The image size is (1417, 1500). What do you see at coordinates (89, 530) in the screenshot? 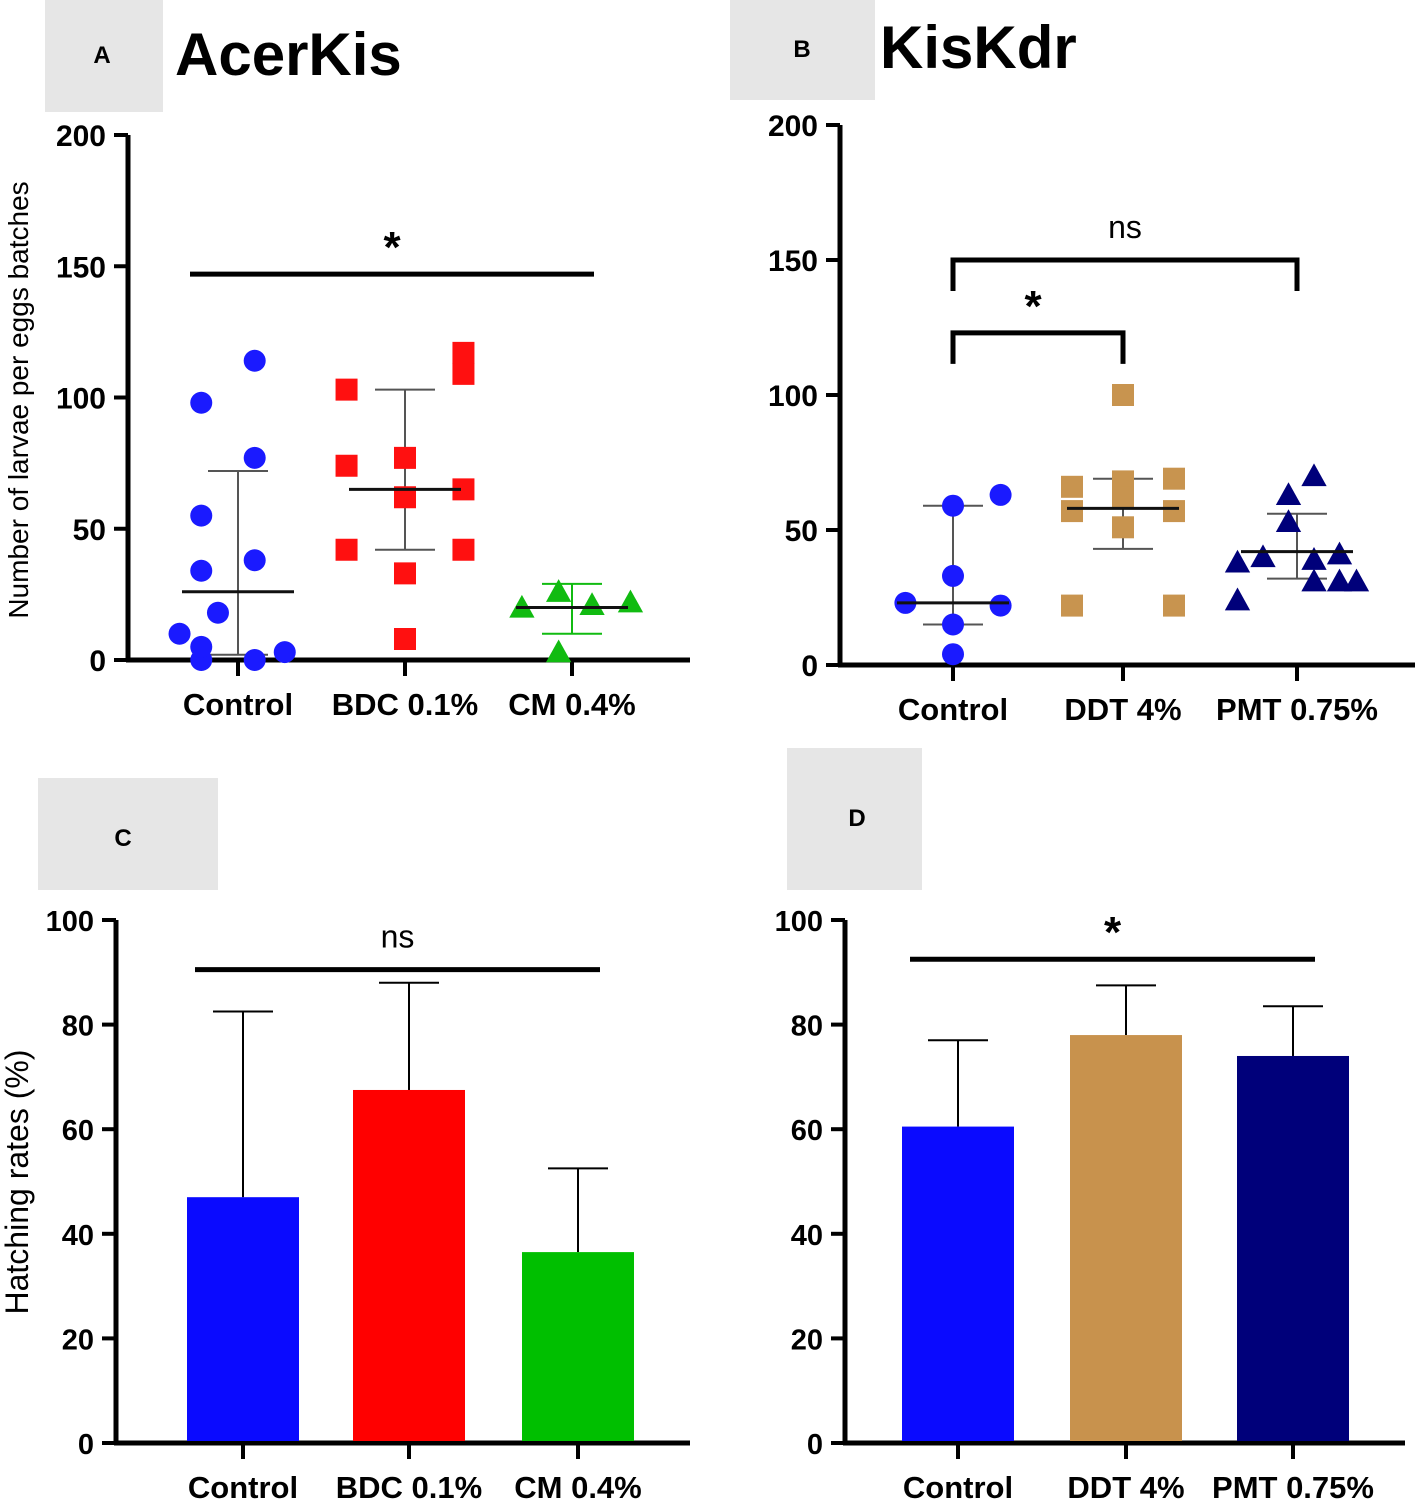
I see `y-tick-label: 50` at bounding box center [89, 530].